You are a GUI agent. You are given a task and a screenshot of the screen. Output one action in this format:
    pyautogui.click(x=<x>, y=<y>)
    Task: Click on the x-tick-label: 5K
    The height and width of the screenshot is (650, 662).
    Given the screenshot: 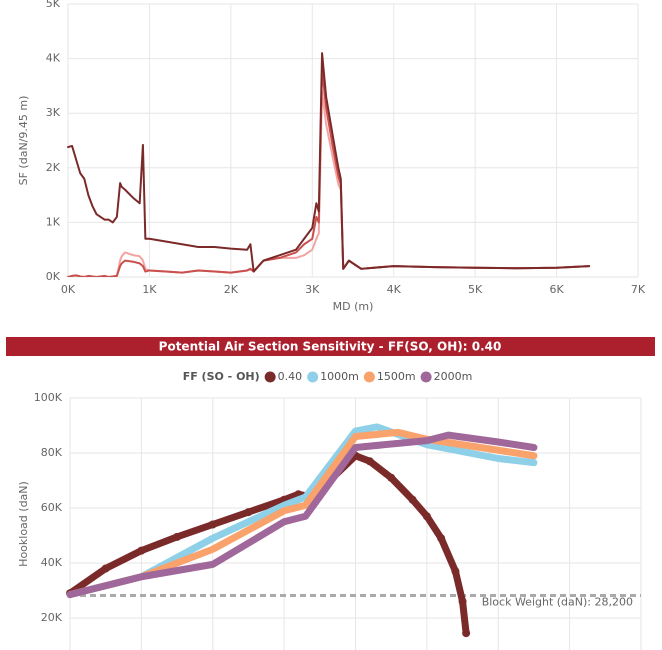 What is the action you would take?
    pyautogui.click(x=475, y=289)
    